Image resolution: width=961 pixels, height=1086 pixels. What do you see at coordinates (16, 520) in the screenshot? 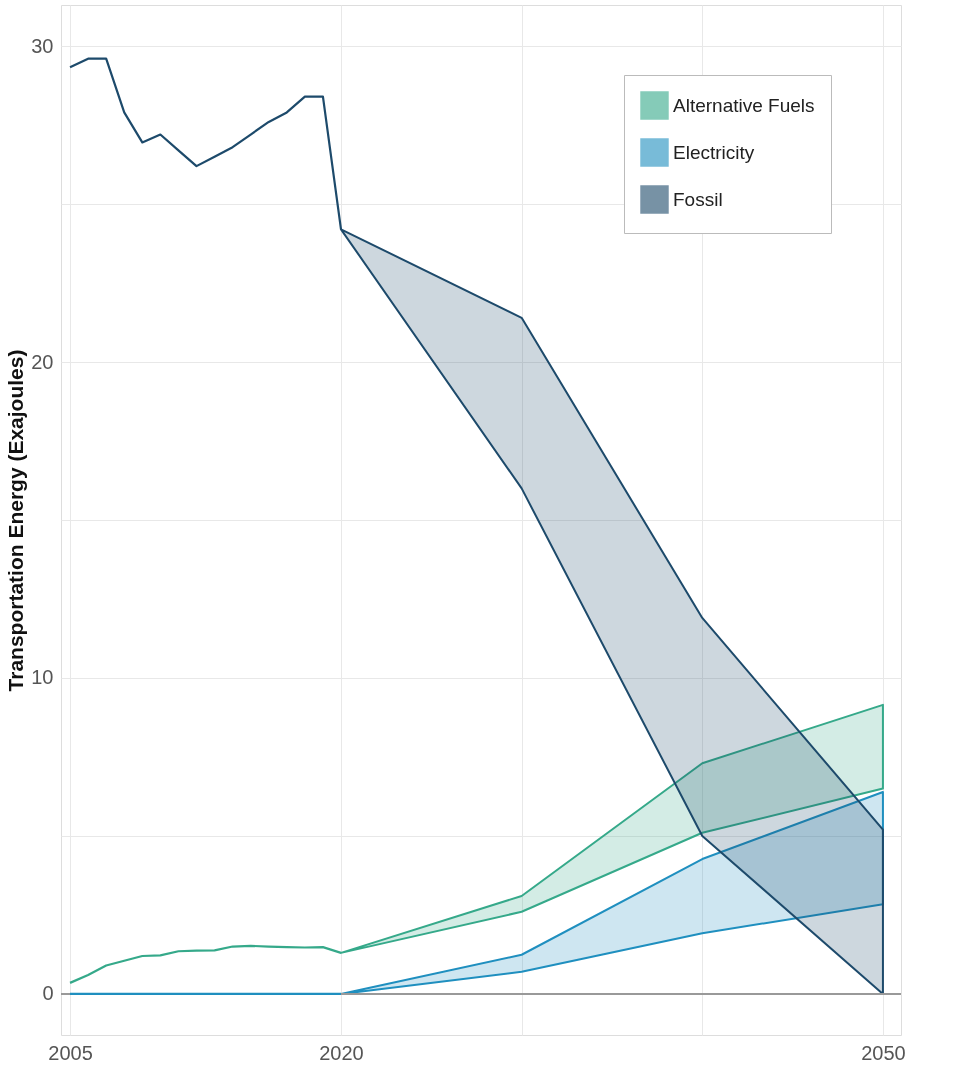
I see `y-axis-title: Transportation Energy (Exajoules)` at bounding box center [16, 520].